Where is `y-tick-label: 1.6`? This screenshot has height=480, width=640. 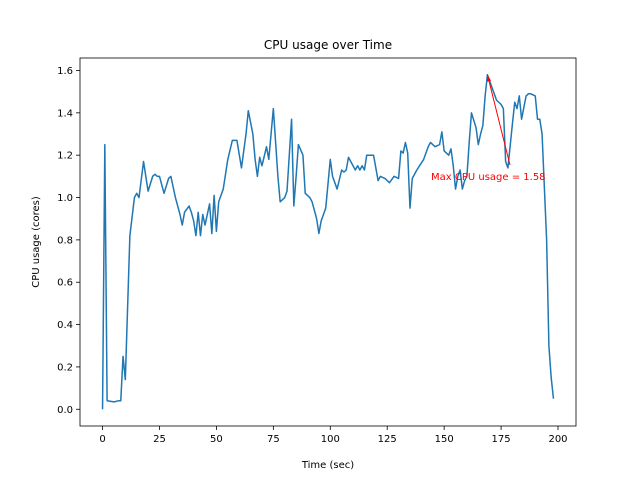
y-tick-label: 1.6 is located at coordinates (65, 71).